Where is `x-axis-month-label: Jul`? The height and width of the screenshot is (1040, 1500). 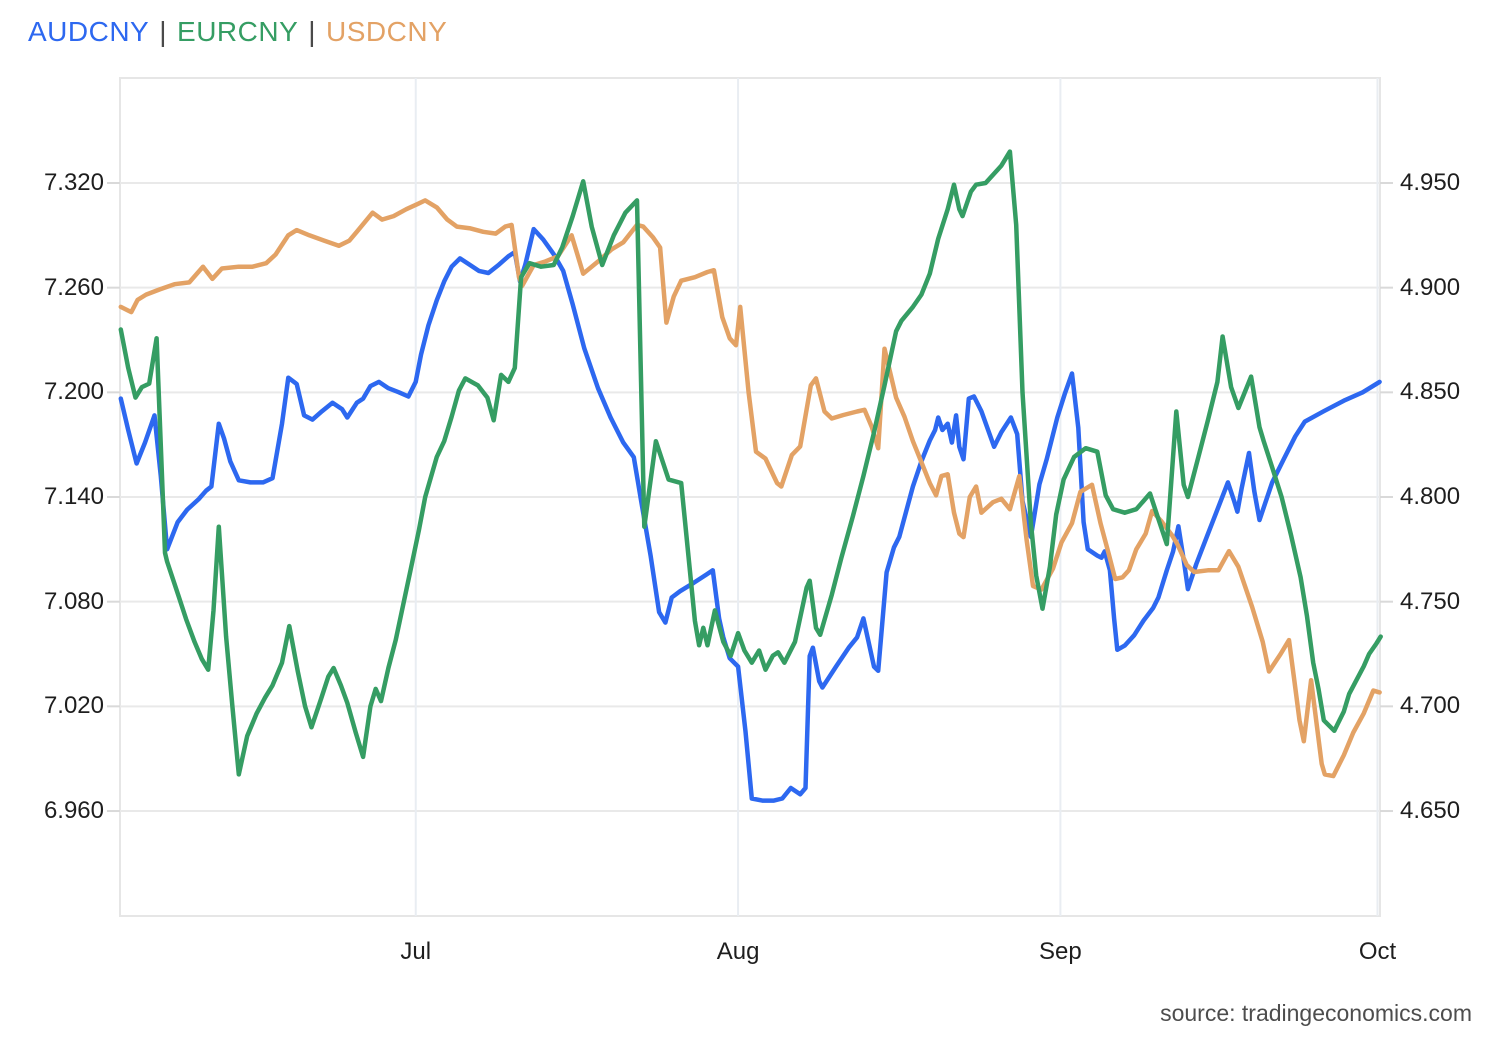 x-axis-month-label: Jul is located at coordinates (416, 951).